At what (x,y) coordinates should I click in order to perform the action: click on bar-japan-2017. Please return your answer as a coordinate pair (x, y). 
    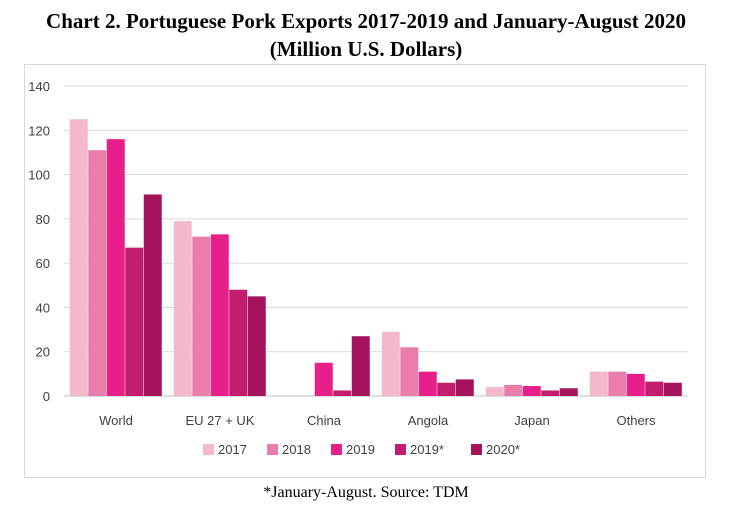
    Looking at the image, I should click on (494, 391).